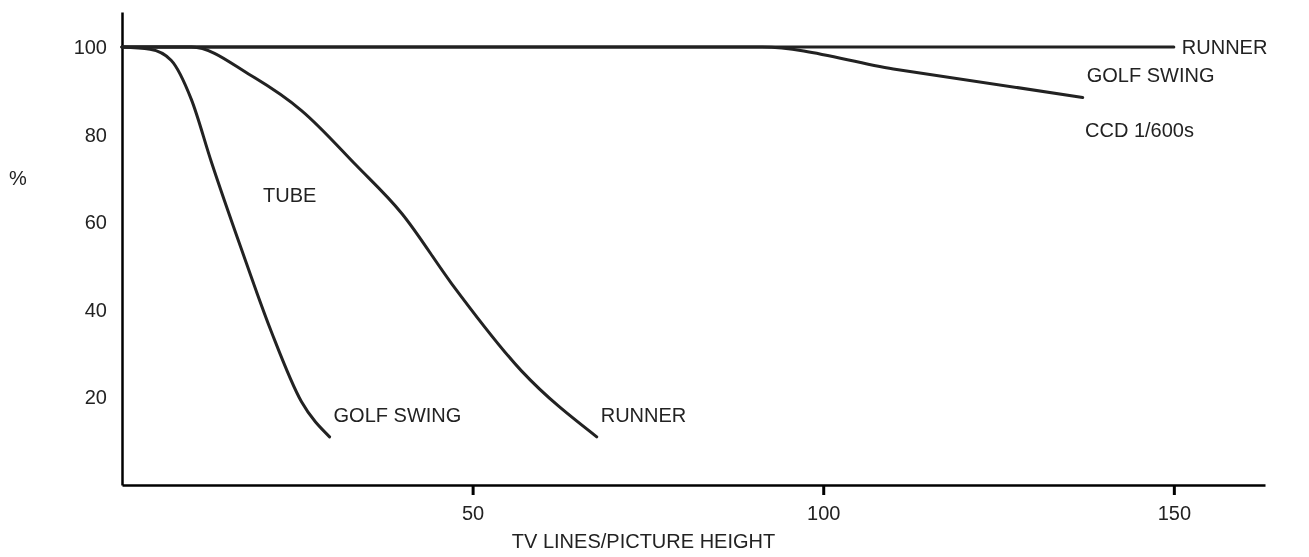  I want to click on x-tick-label: 50, so click(473, 513).